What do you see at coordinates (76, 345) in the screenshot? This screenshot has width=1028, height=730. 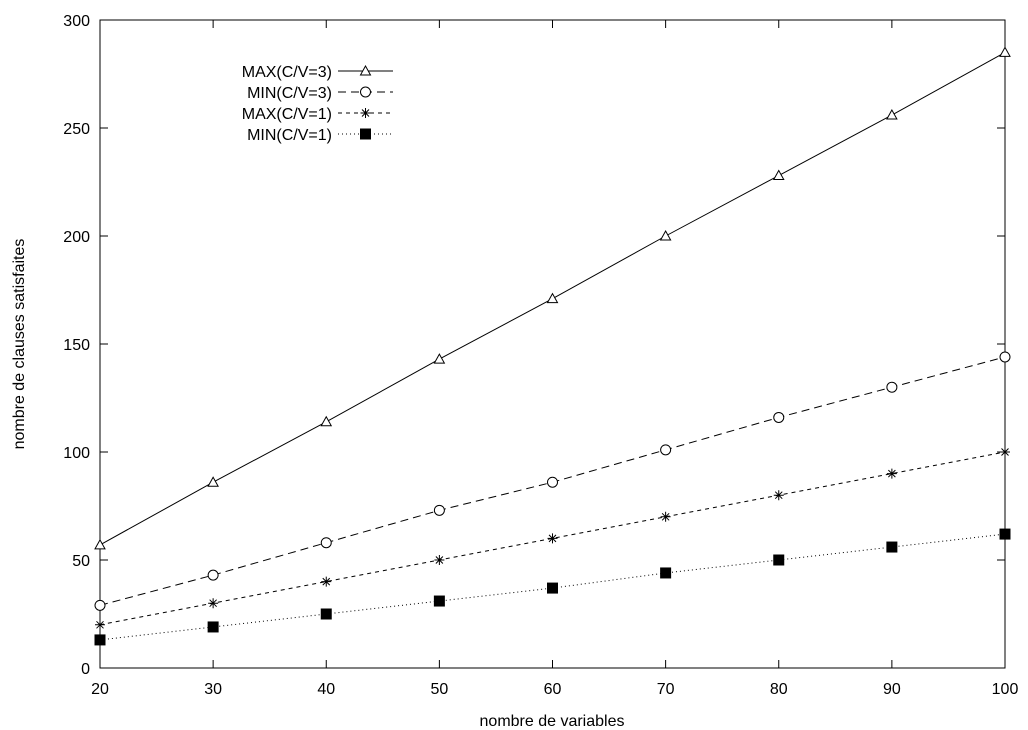 I see `y-tick-label: 150` at bounding box center [76, 345].